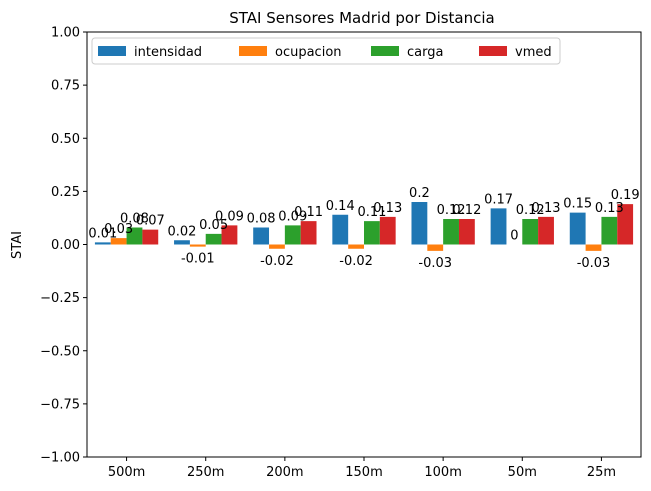 This screenshot has width=651, height=491. Describe the element at coordinates (530, 232) in the screenshot. I see `bar-carga-50m` at that location.